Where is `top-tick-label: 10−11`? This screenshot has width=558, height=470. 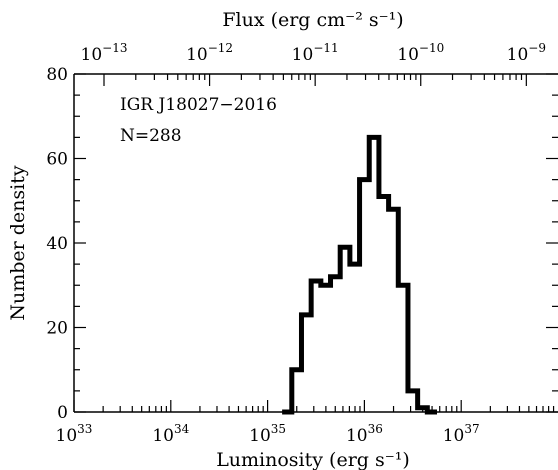 top-tick-label: 10−11 is located at coordinates (315, 53).